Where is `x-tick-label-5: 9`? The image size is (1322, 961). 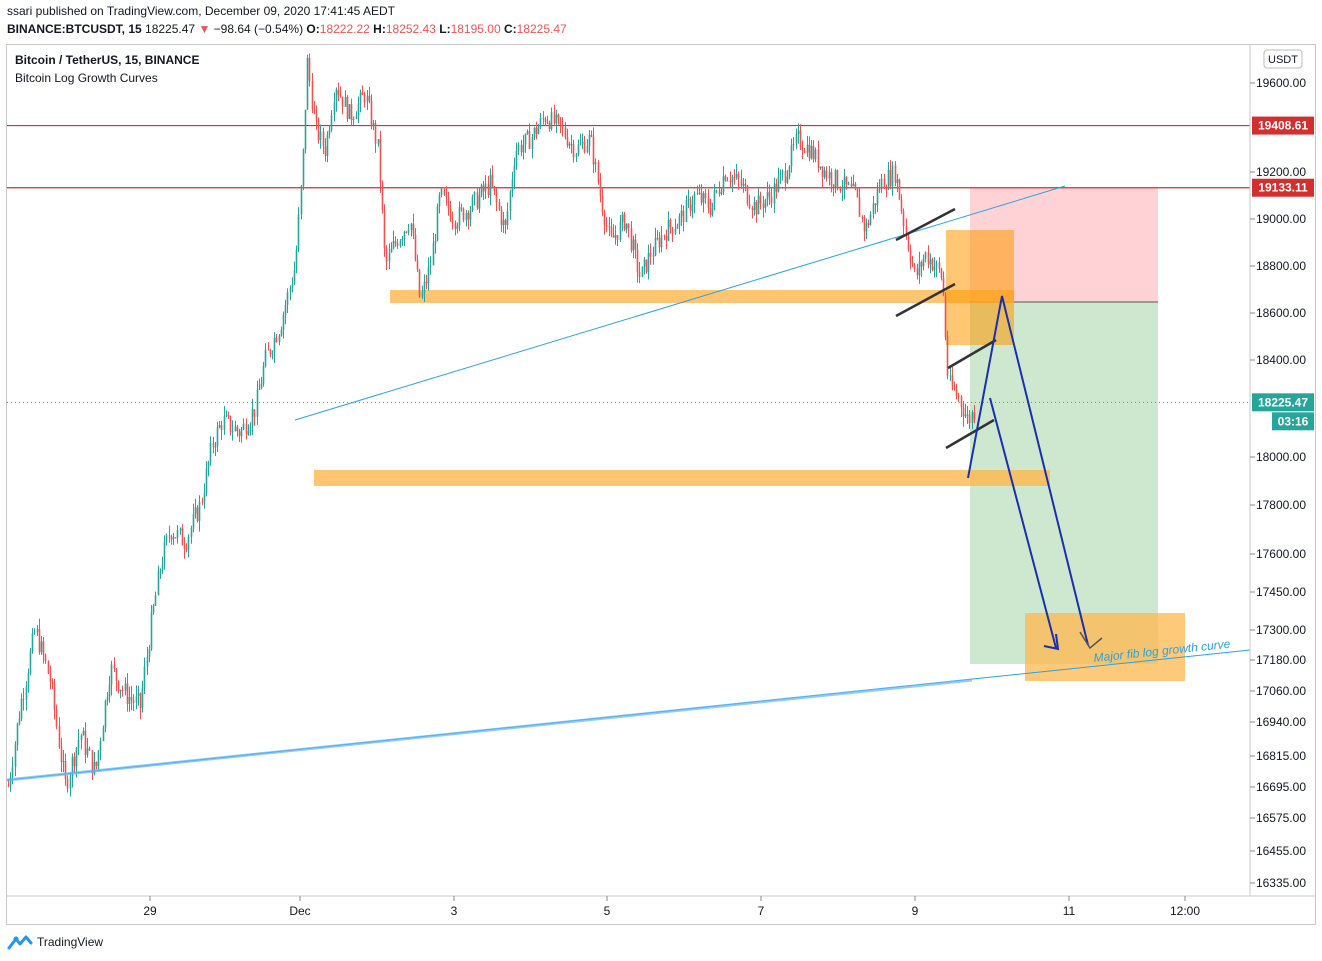
x-tick-label-5: 9 is located at coordinates (915, 911).